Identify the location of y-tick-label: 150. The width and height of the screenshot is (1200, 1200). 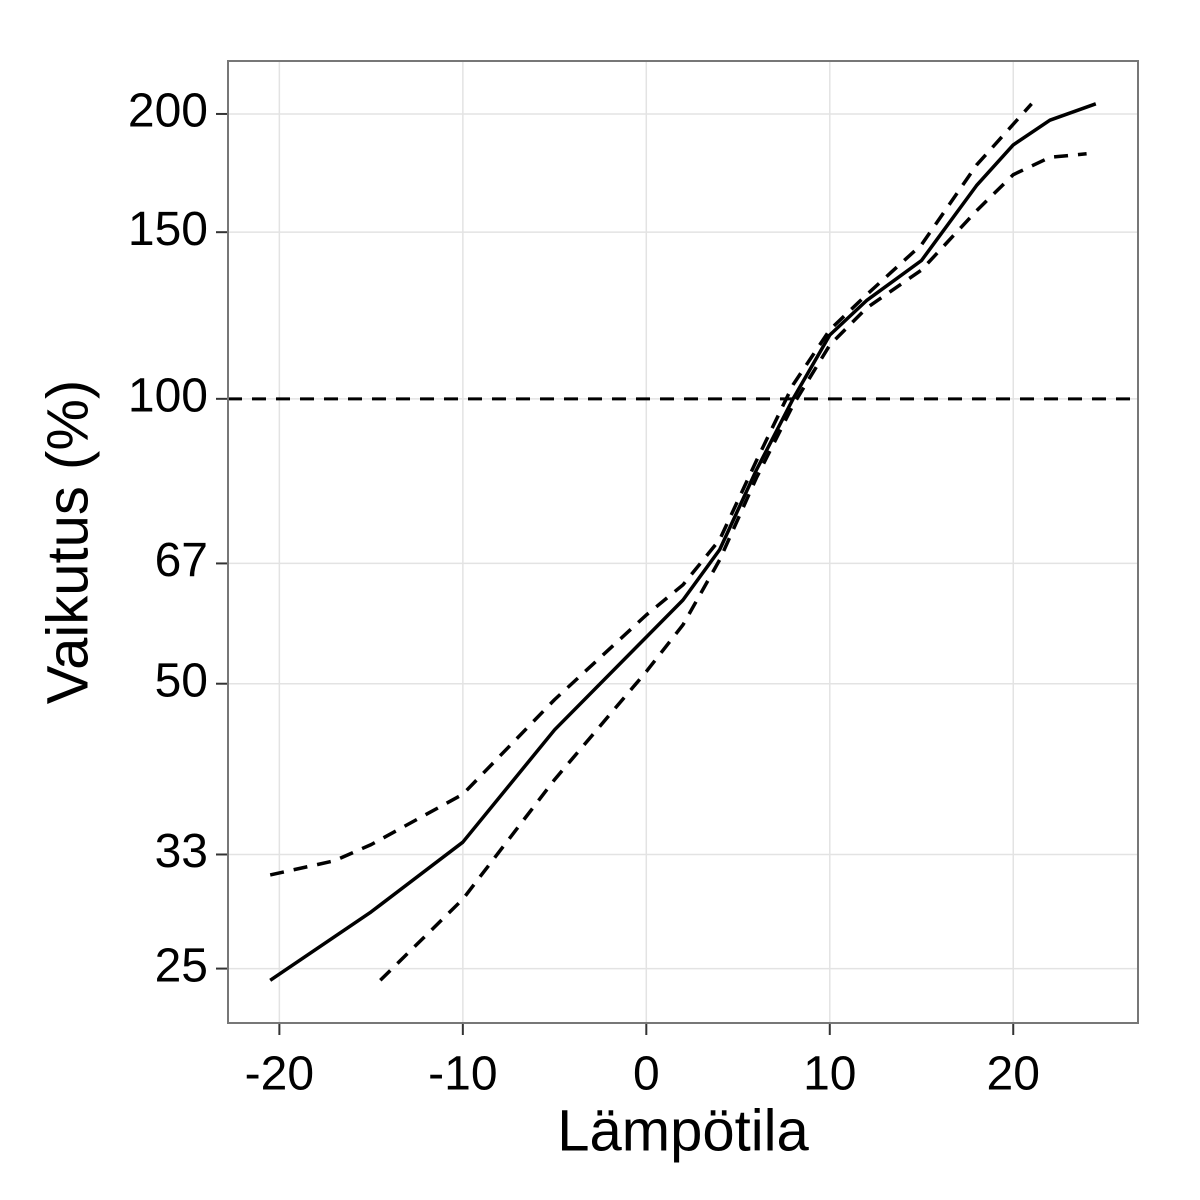
(168, 229).